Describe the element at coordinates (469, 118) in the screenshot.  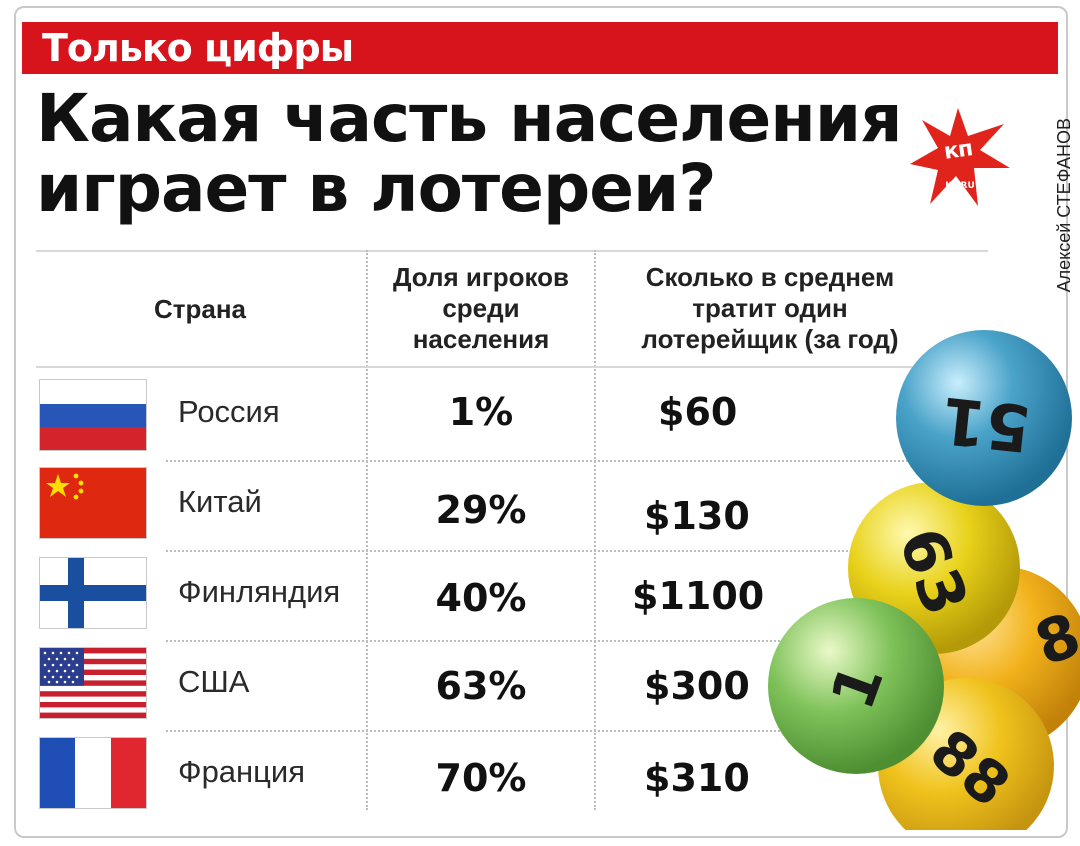
I see `title-line-1: Какая часть населения` at that location.